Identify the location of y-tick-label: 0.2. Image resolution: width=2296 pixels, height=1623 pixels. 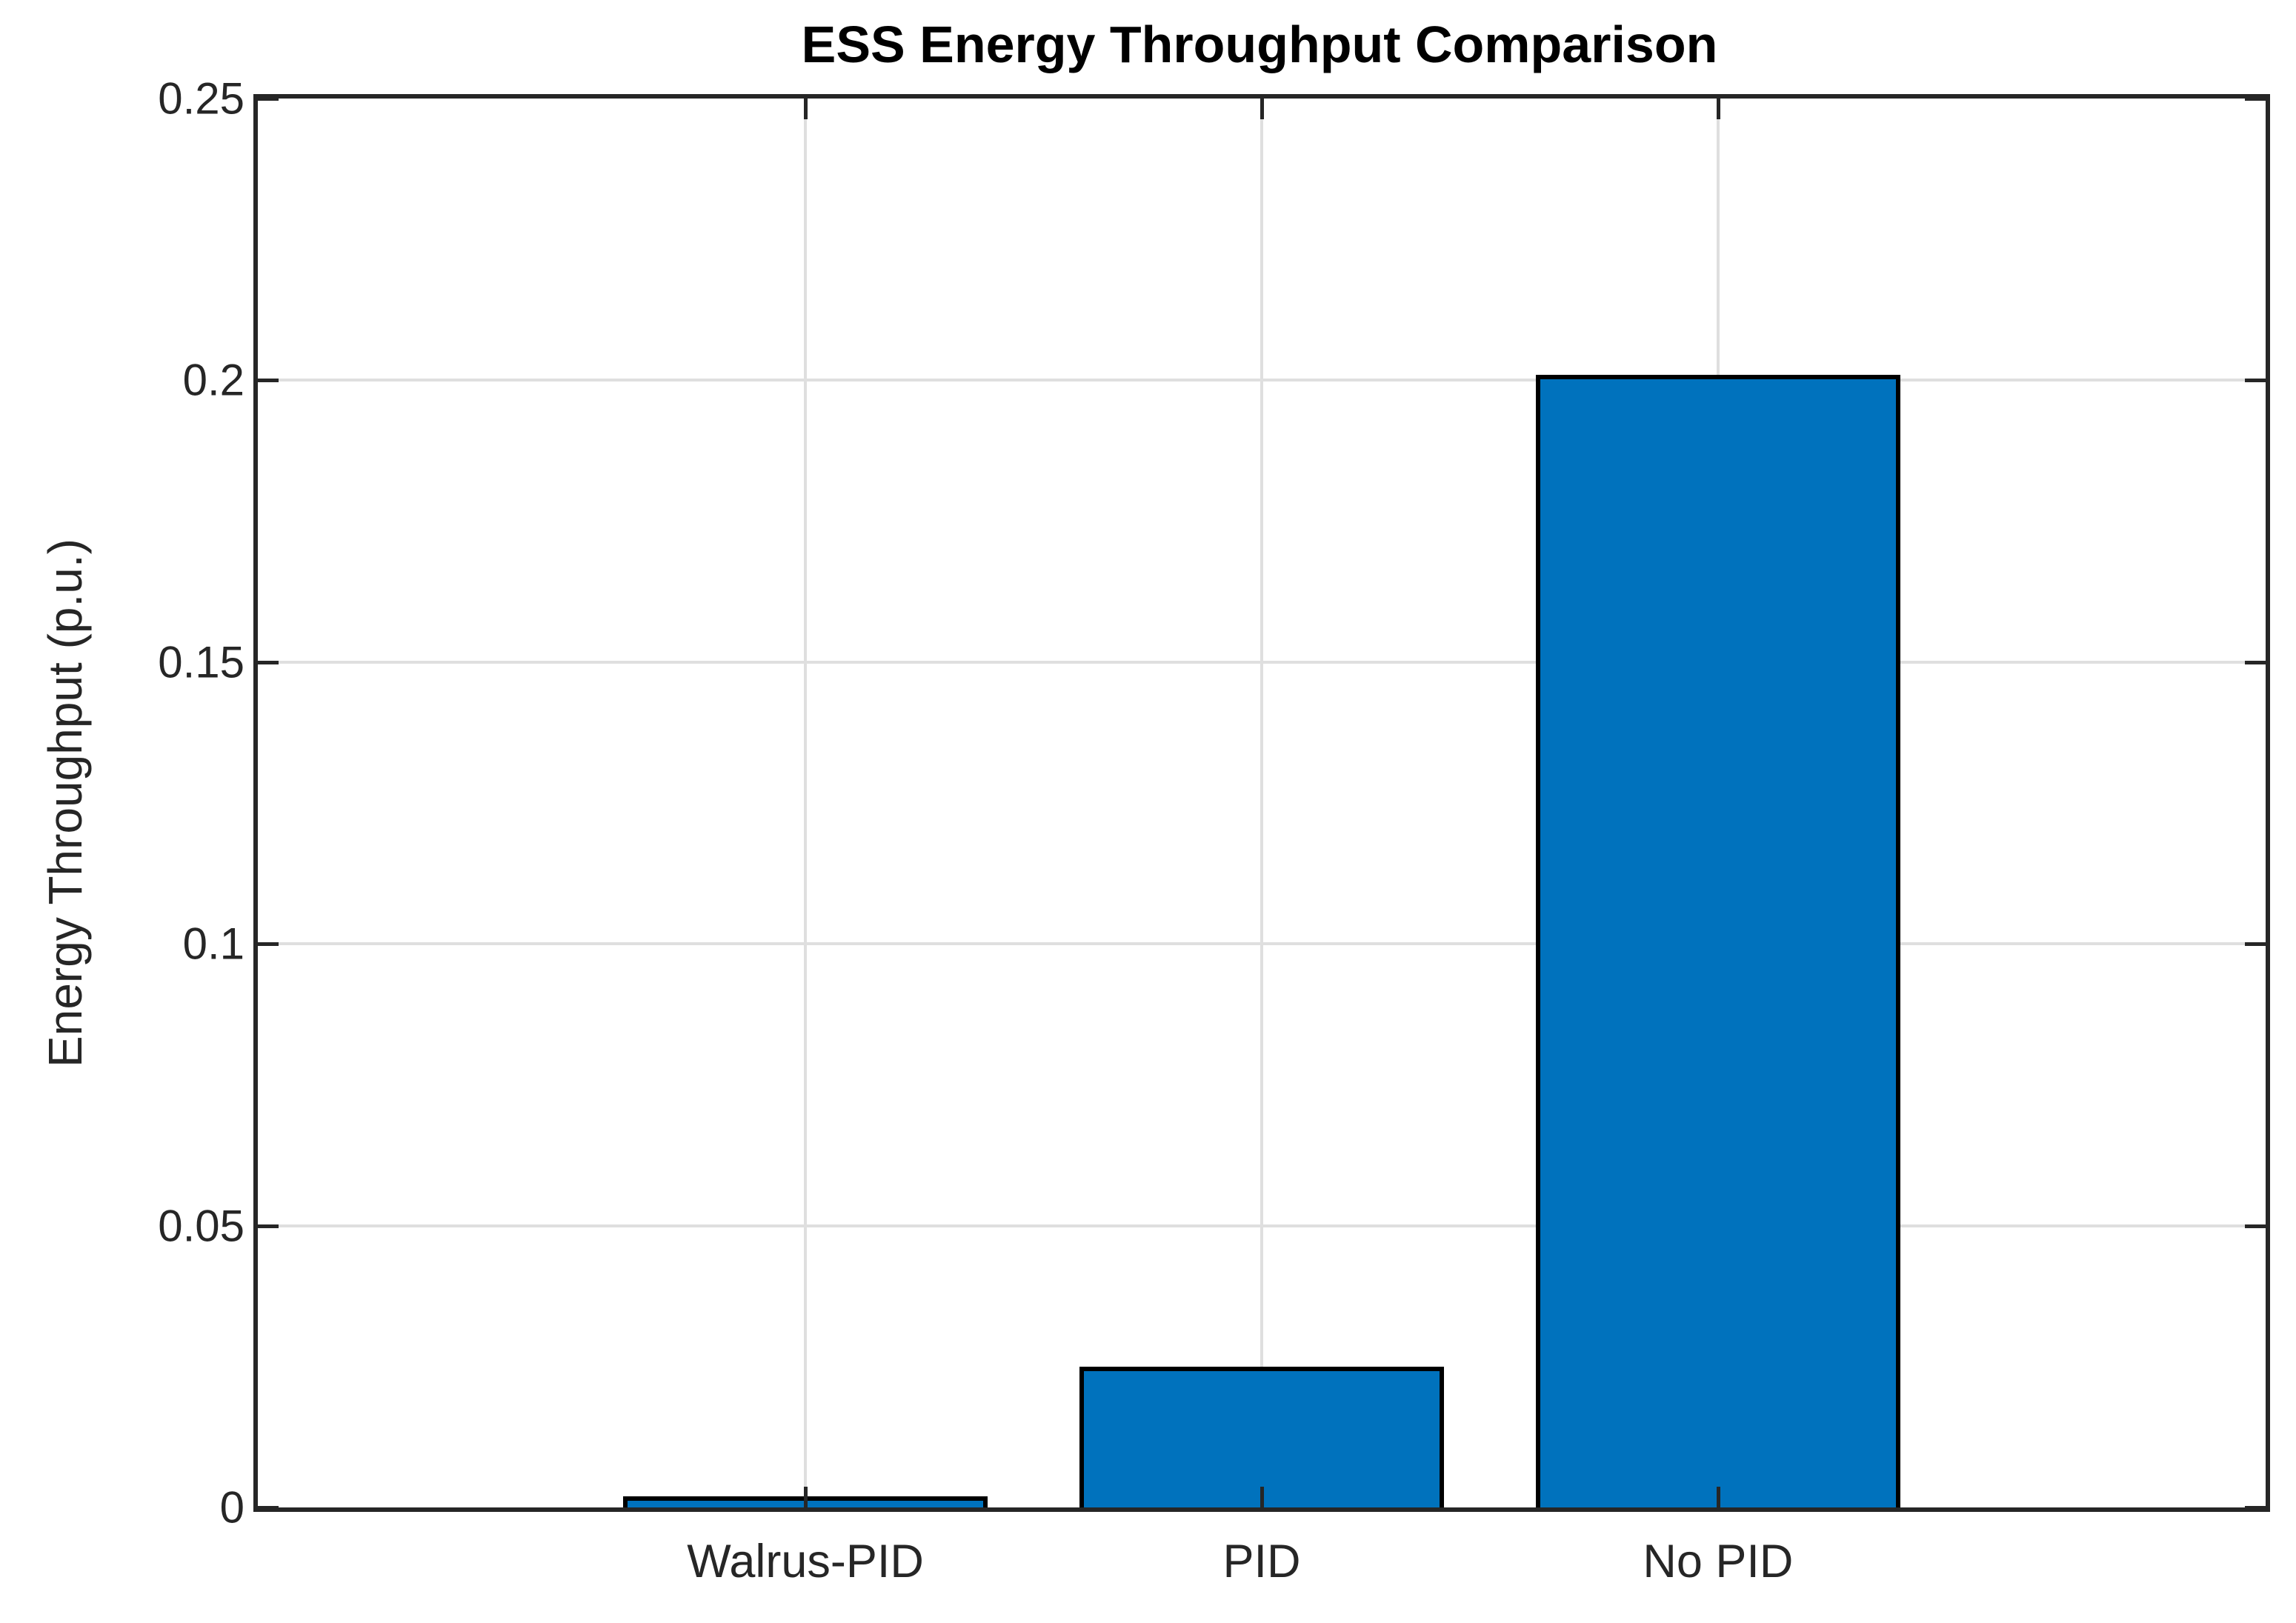
(213, 380).